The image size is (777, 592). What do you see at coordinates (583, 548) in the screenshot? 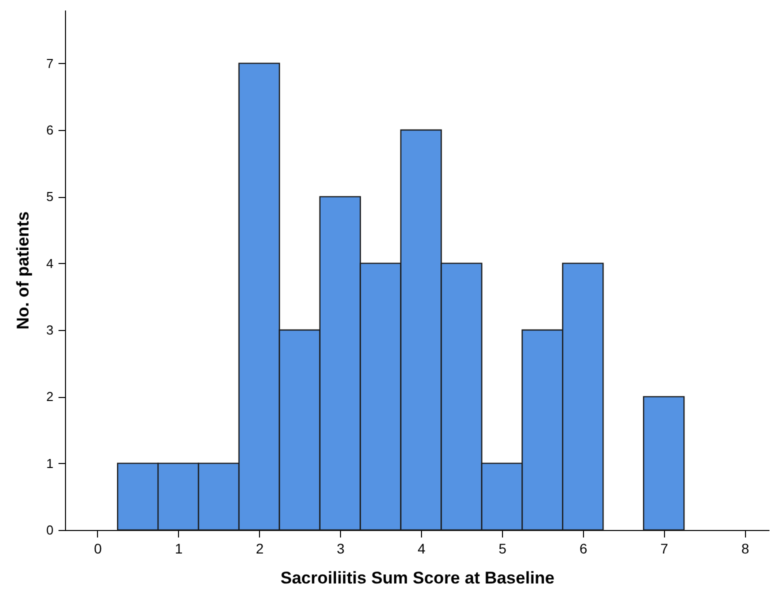
I see `x-tick-label: 6` at bounding box center [583, 548].